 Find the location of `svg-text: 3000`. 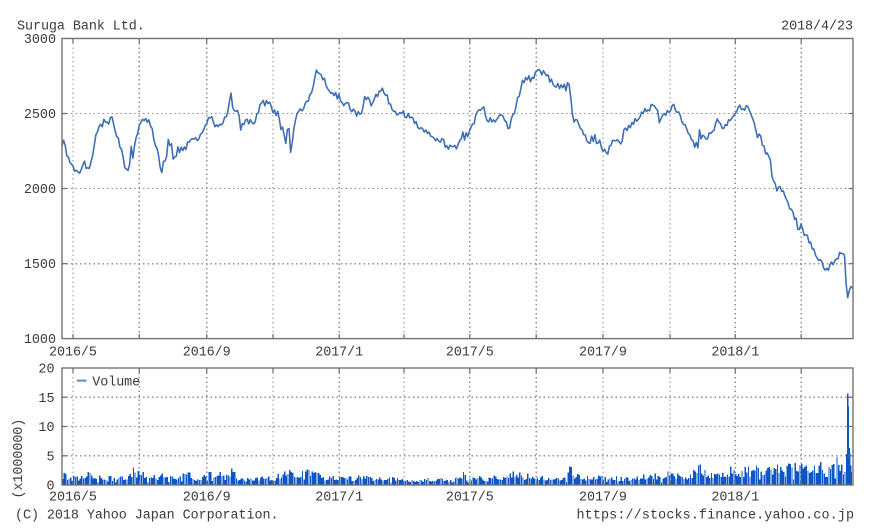

svg-text: 3000 is located at coordinates (40, 40).